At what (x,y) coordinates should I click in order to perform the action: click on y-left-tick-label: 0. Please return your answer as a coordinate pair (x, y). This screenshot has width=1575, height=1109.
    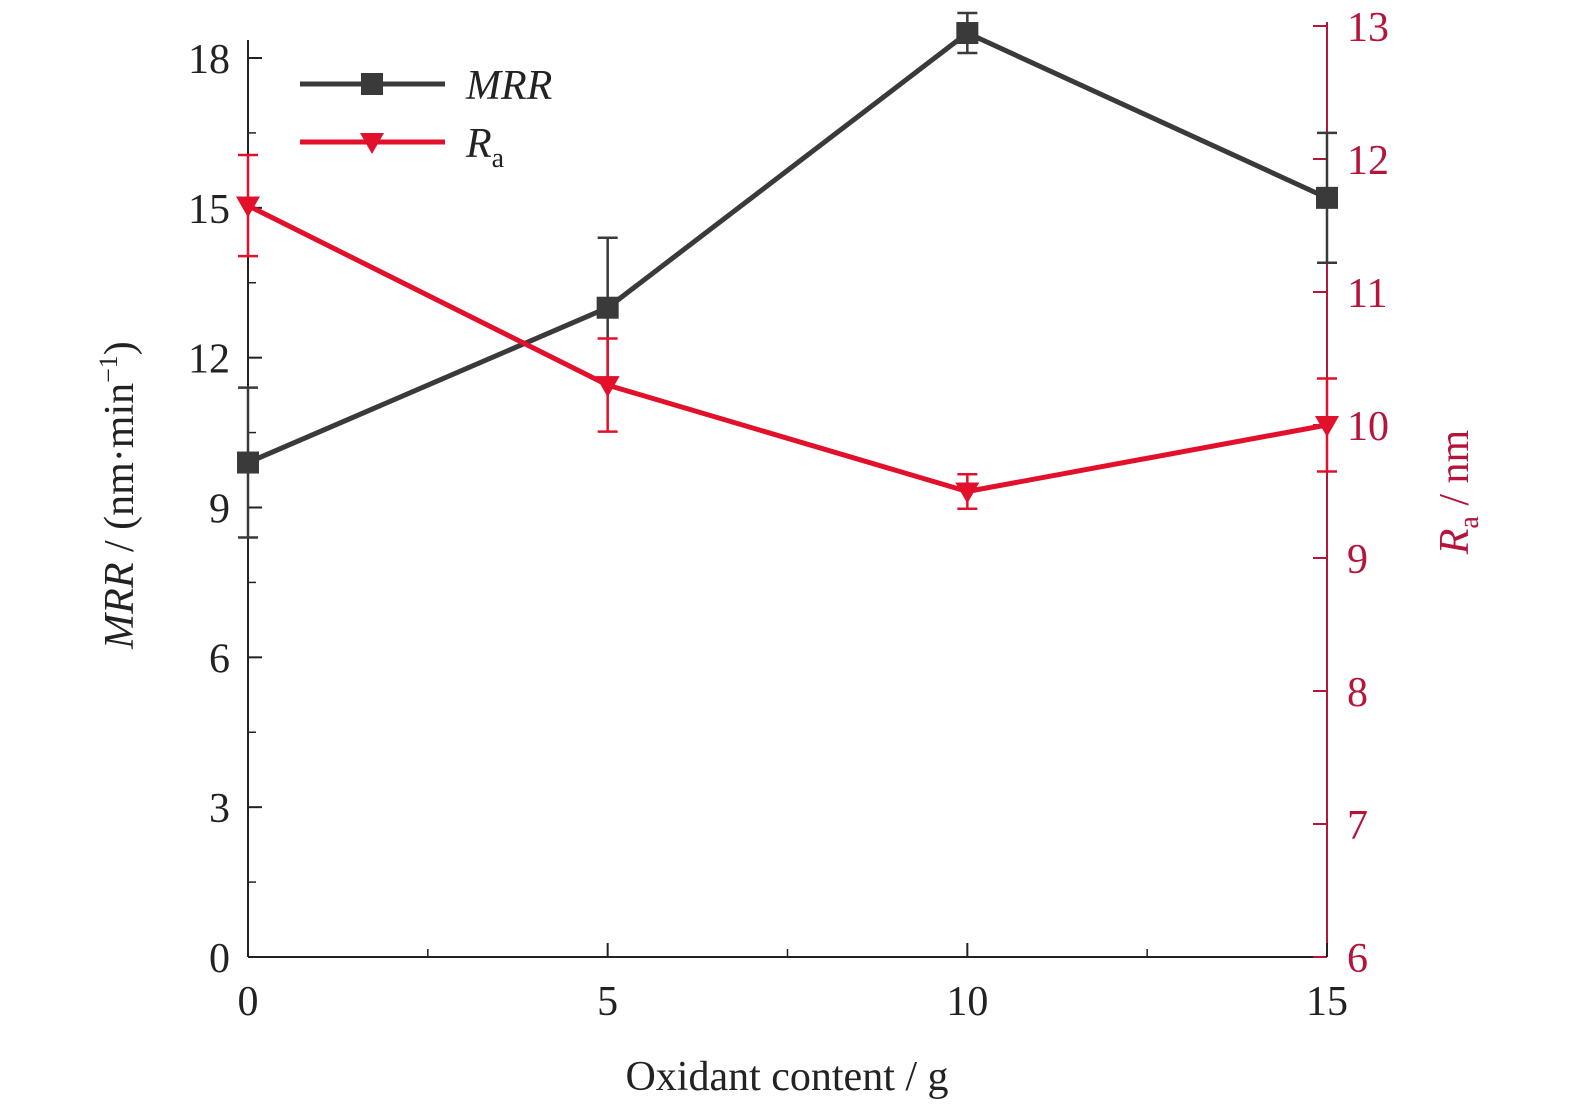
    Looking at the image, I should click on (219, 959).